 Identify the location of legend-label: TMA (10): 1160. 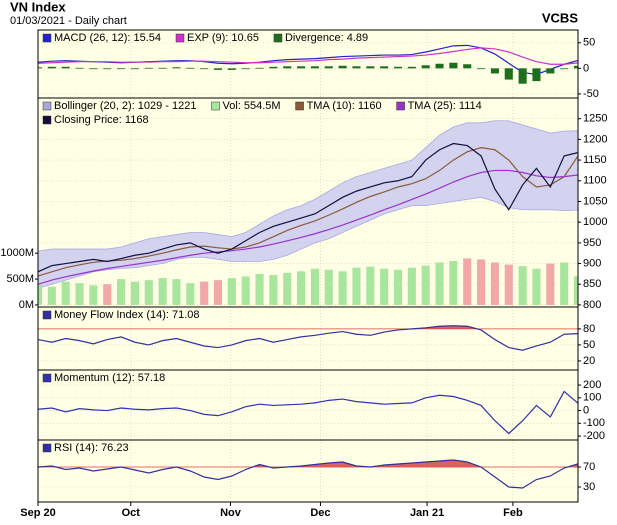
(344, 106).